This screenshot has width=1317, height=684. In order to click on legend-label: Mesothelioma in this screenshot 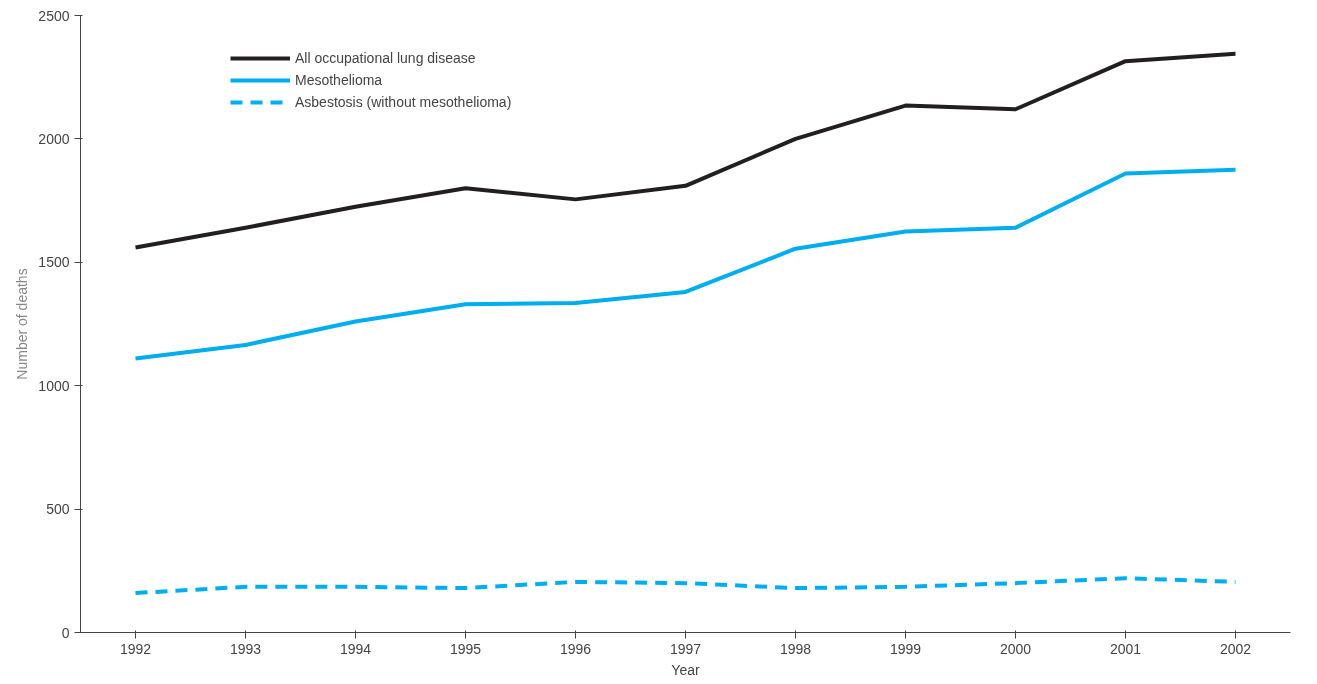, I will do `click(339, 80)`.